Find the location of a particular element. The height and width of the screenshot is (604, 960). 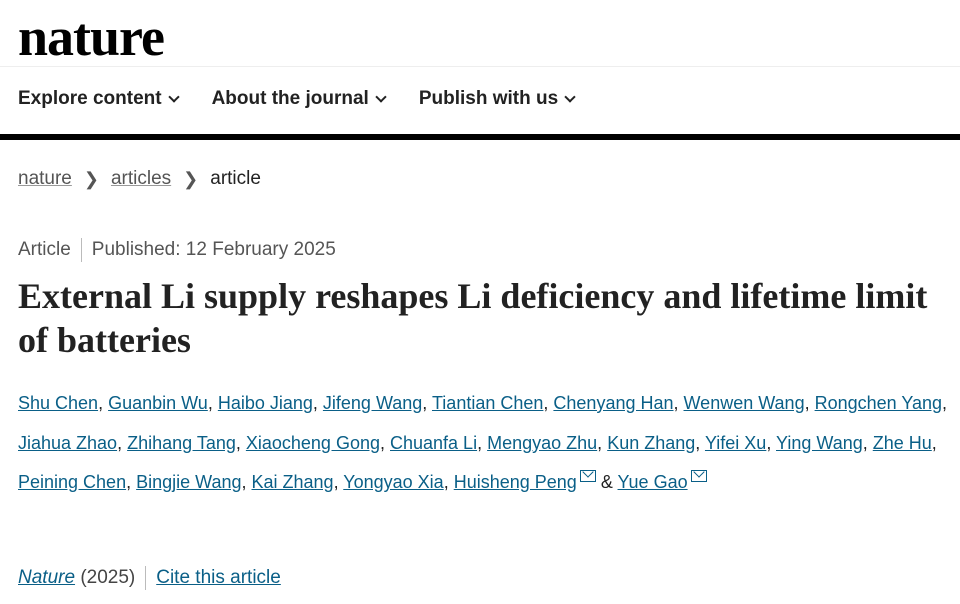

nav-explore-content: Explore content is located at coordinates (99, 99).